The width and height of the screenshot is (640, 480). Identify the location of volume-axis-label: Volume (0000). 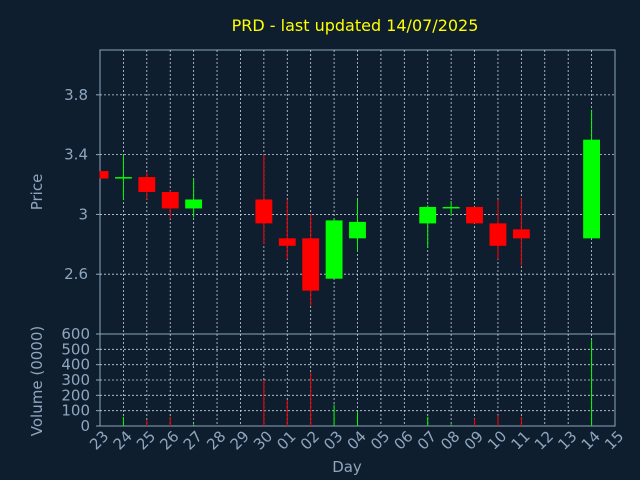
(37, 381).